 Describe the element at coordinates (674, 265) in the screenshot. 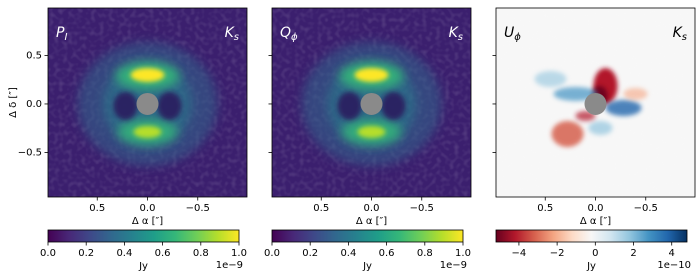

I see `colorbar-offset: 1e−10` at that location.